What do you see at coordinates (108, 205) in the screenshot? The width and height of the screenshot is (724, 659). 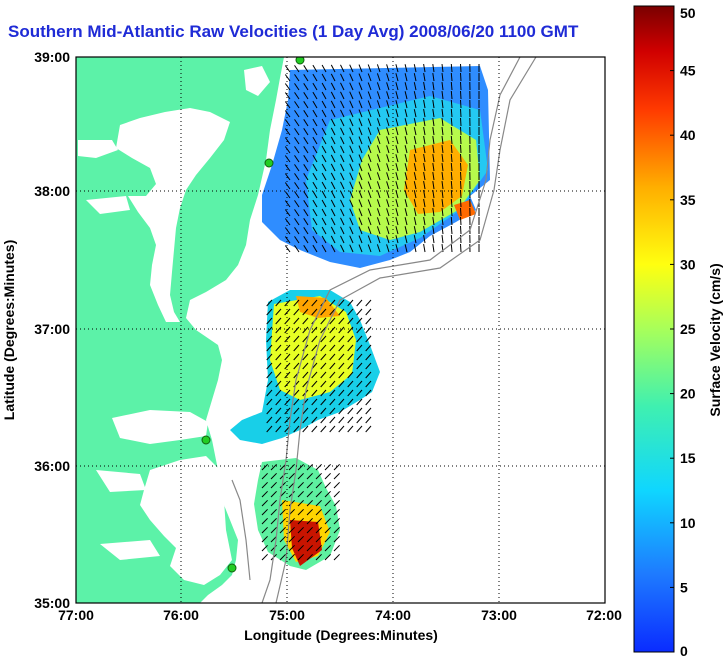 I see `bay-inlet-south` at bounding box center [108, 205].